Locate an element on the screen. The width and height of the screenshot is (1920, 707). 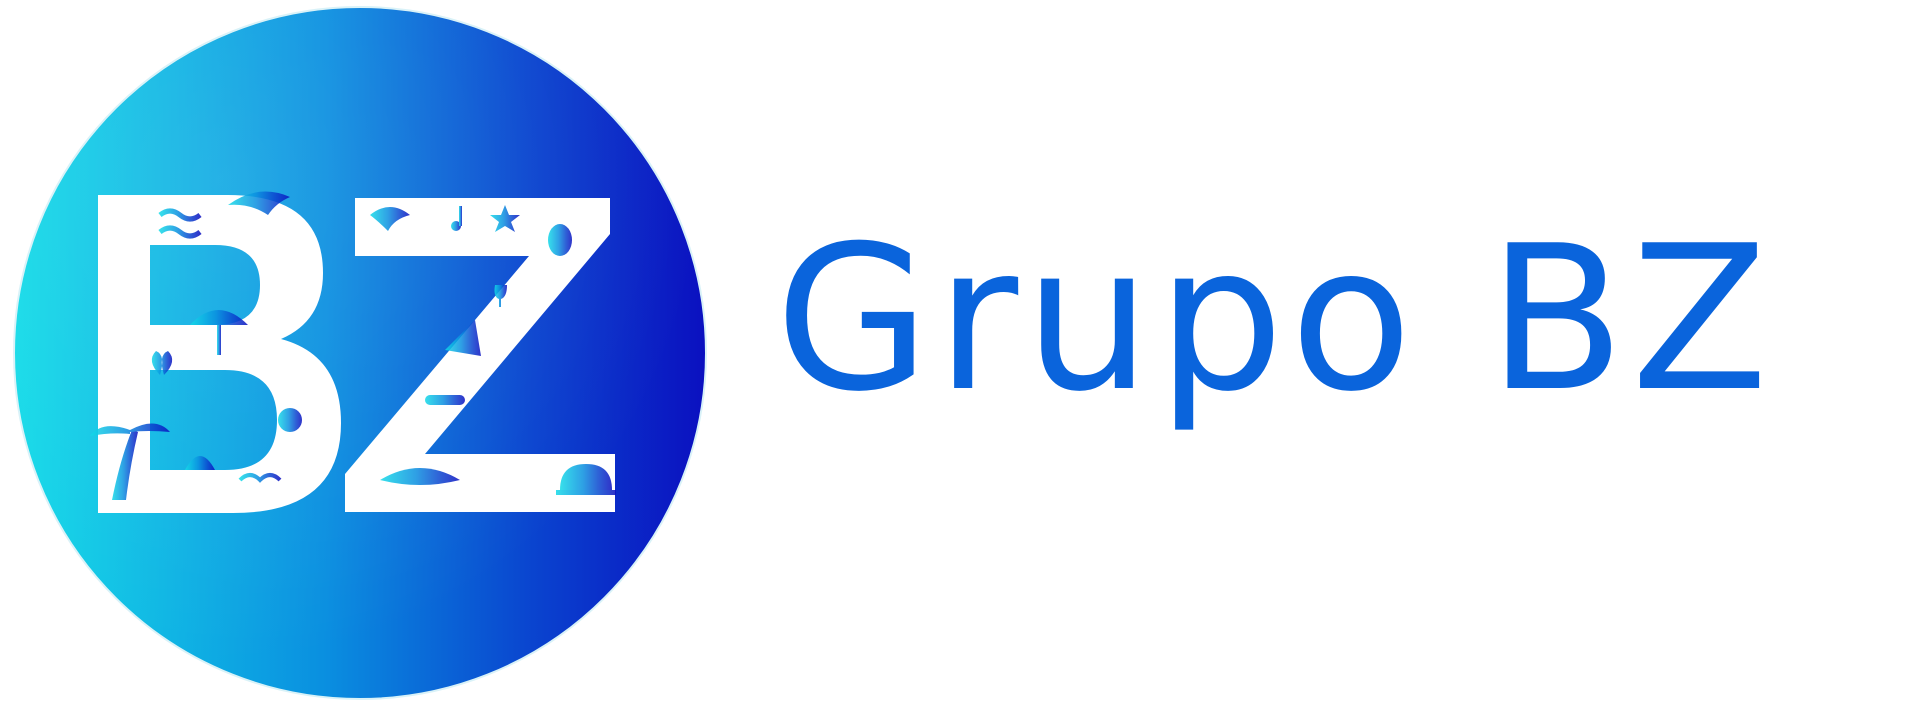
monogram-letter-z is located at coordinates (480, 355).